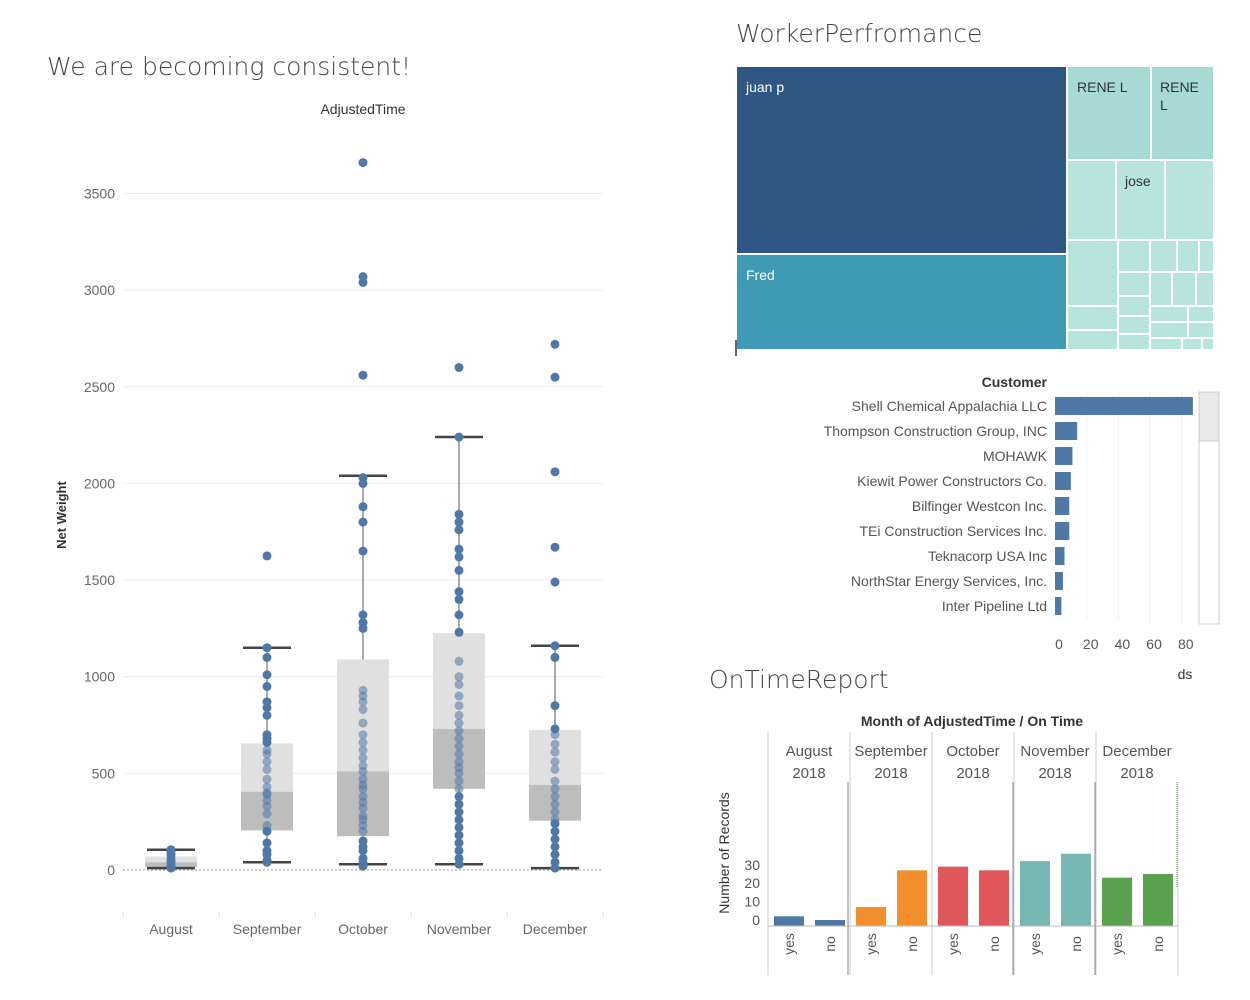 Image resolution: width=1250 pixels, height=1000 pixels. I want to click on y-axis-label: Net Weight, so click(61, 515).